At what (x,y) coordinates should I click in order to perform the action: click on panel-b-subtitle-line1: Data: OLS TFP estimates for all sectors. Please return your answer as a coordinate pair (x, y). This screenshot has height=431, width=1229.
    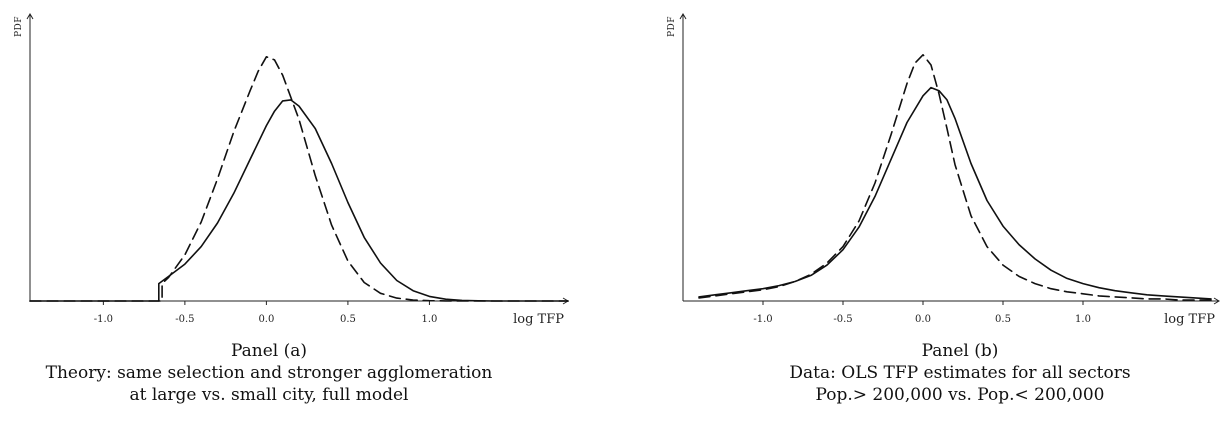
    Looking at the image, I should click on (960, 373).